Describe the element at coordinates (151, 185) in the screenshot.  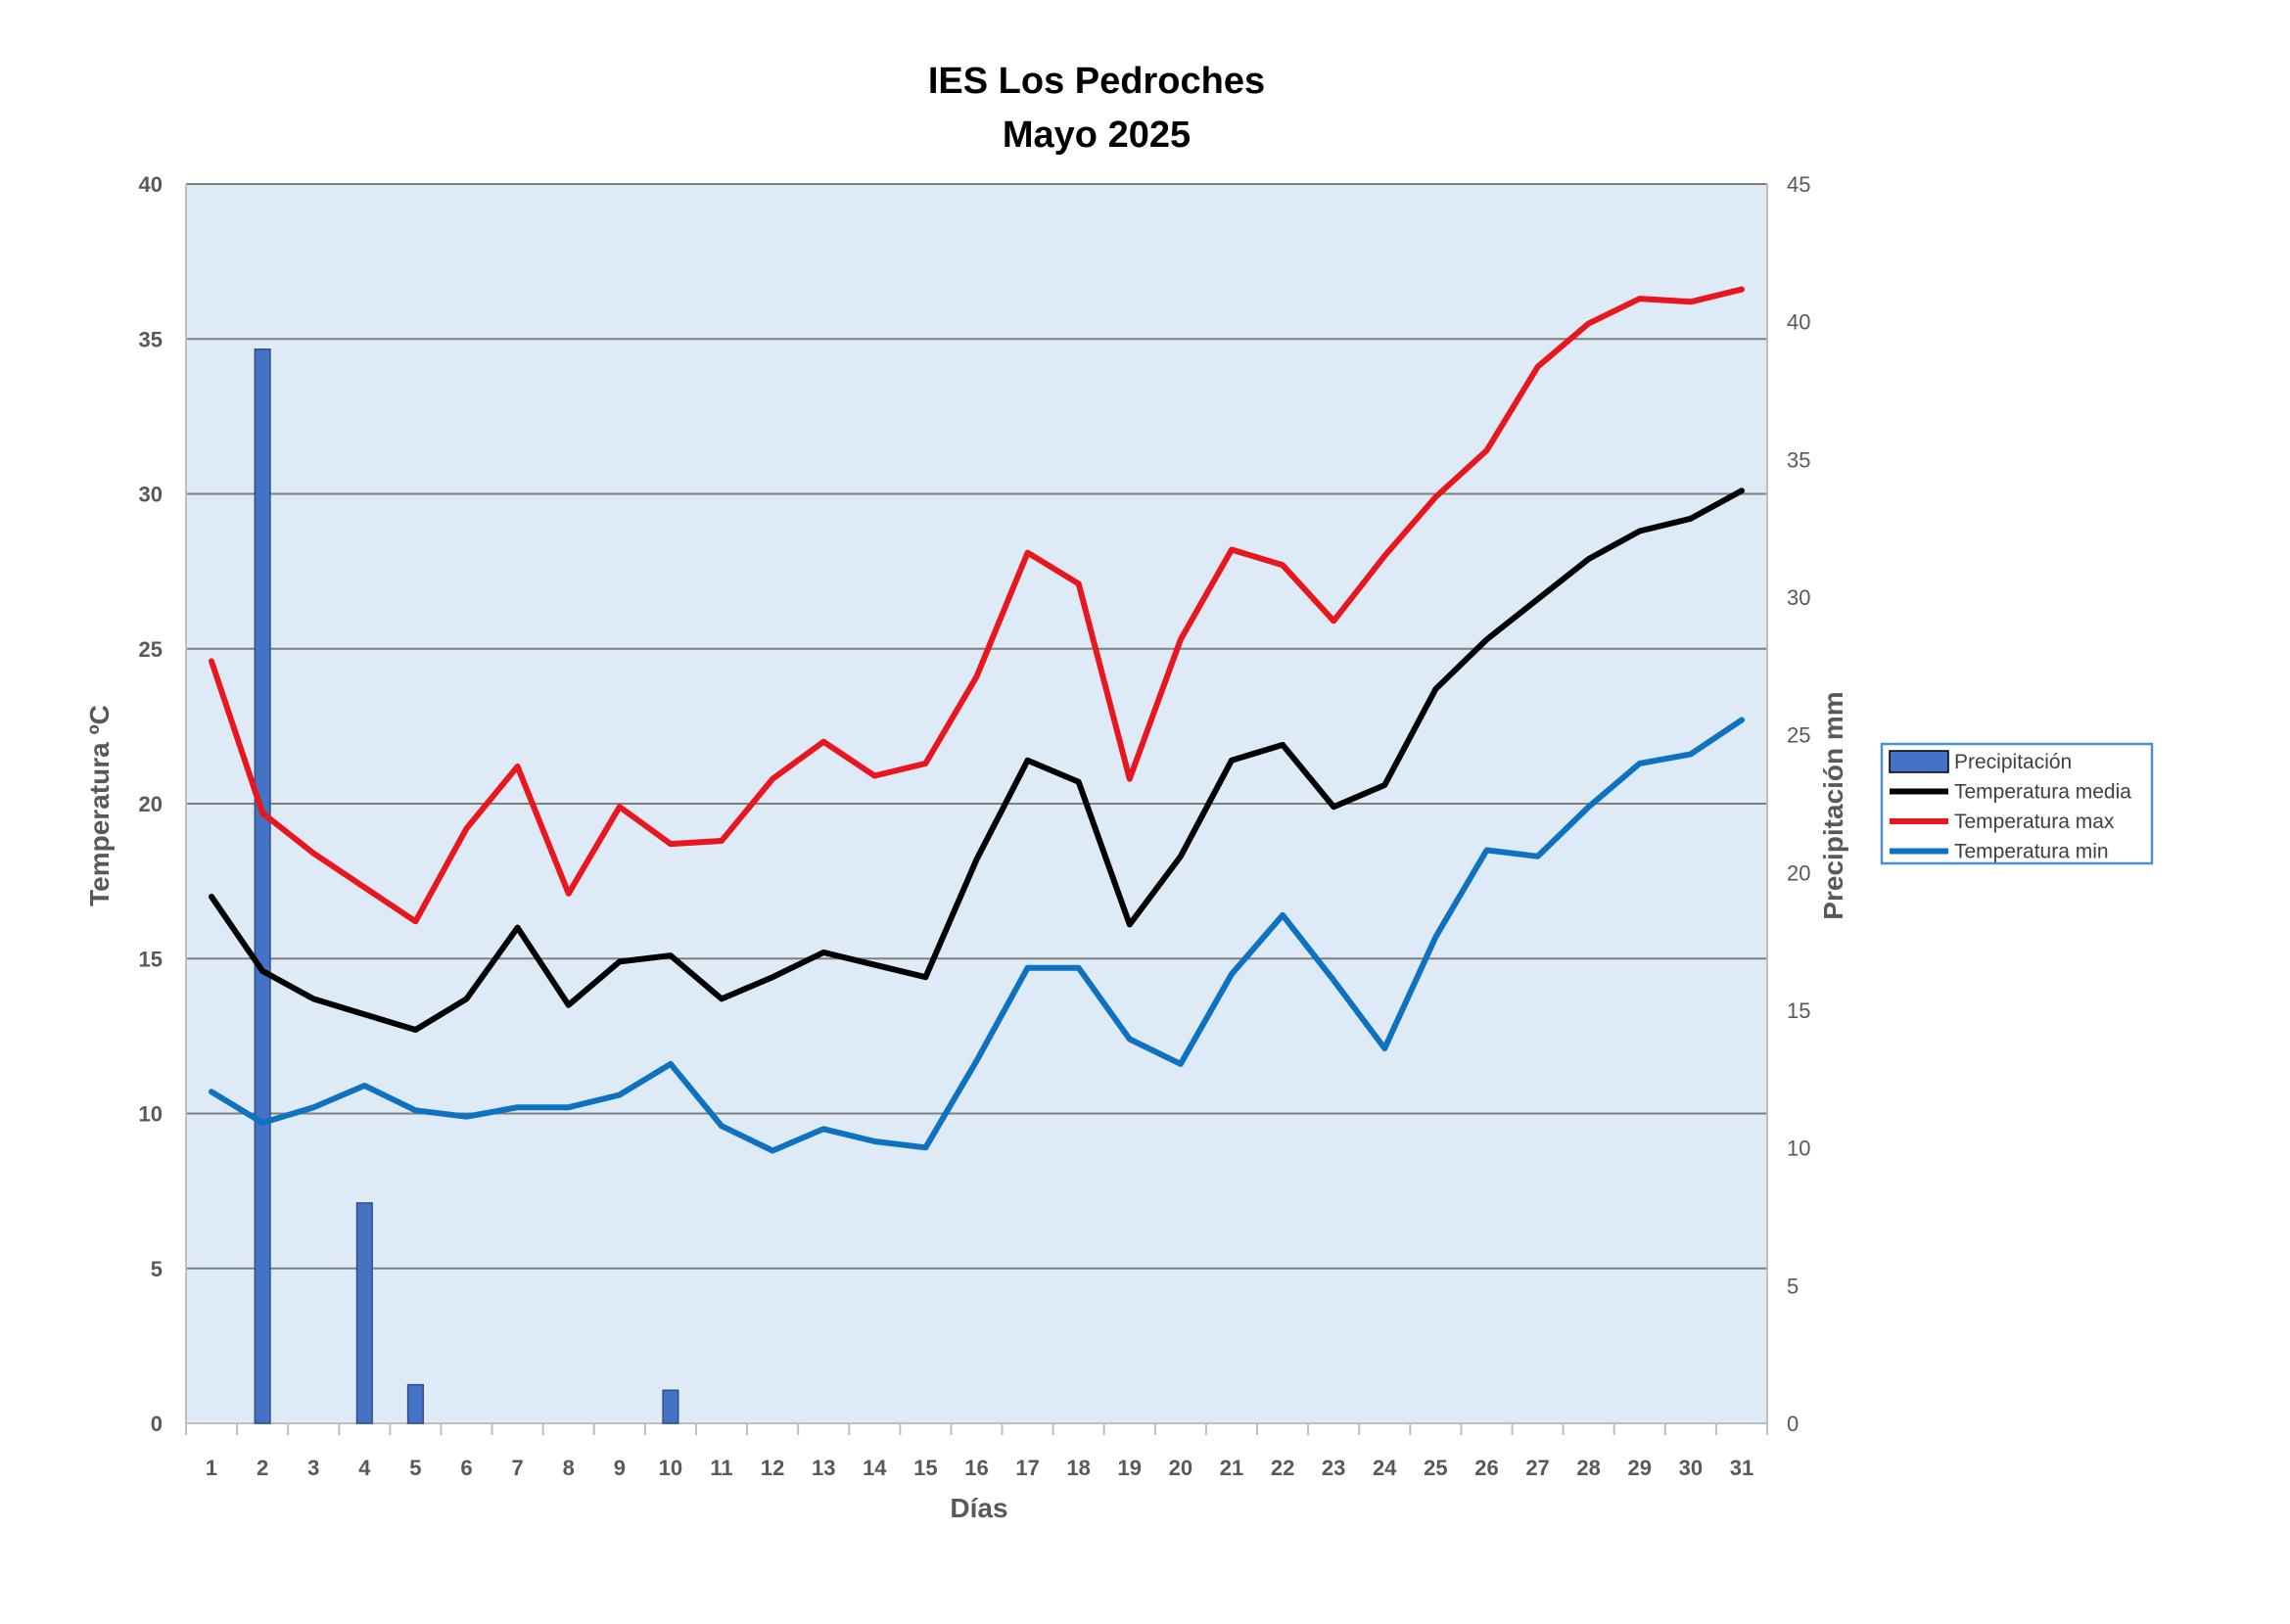
I see `y-tick-label-left: 40` at that location.